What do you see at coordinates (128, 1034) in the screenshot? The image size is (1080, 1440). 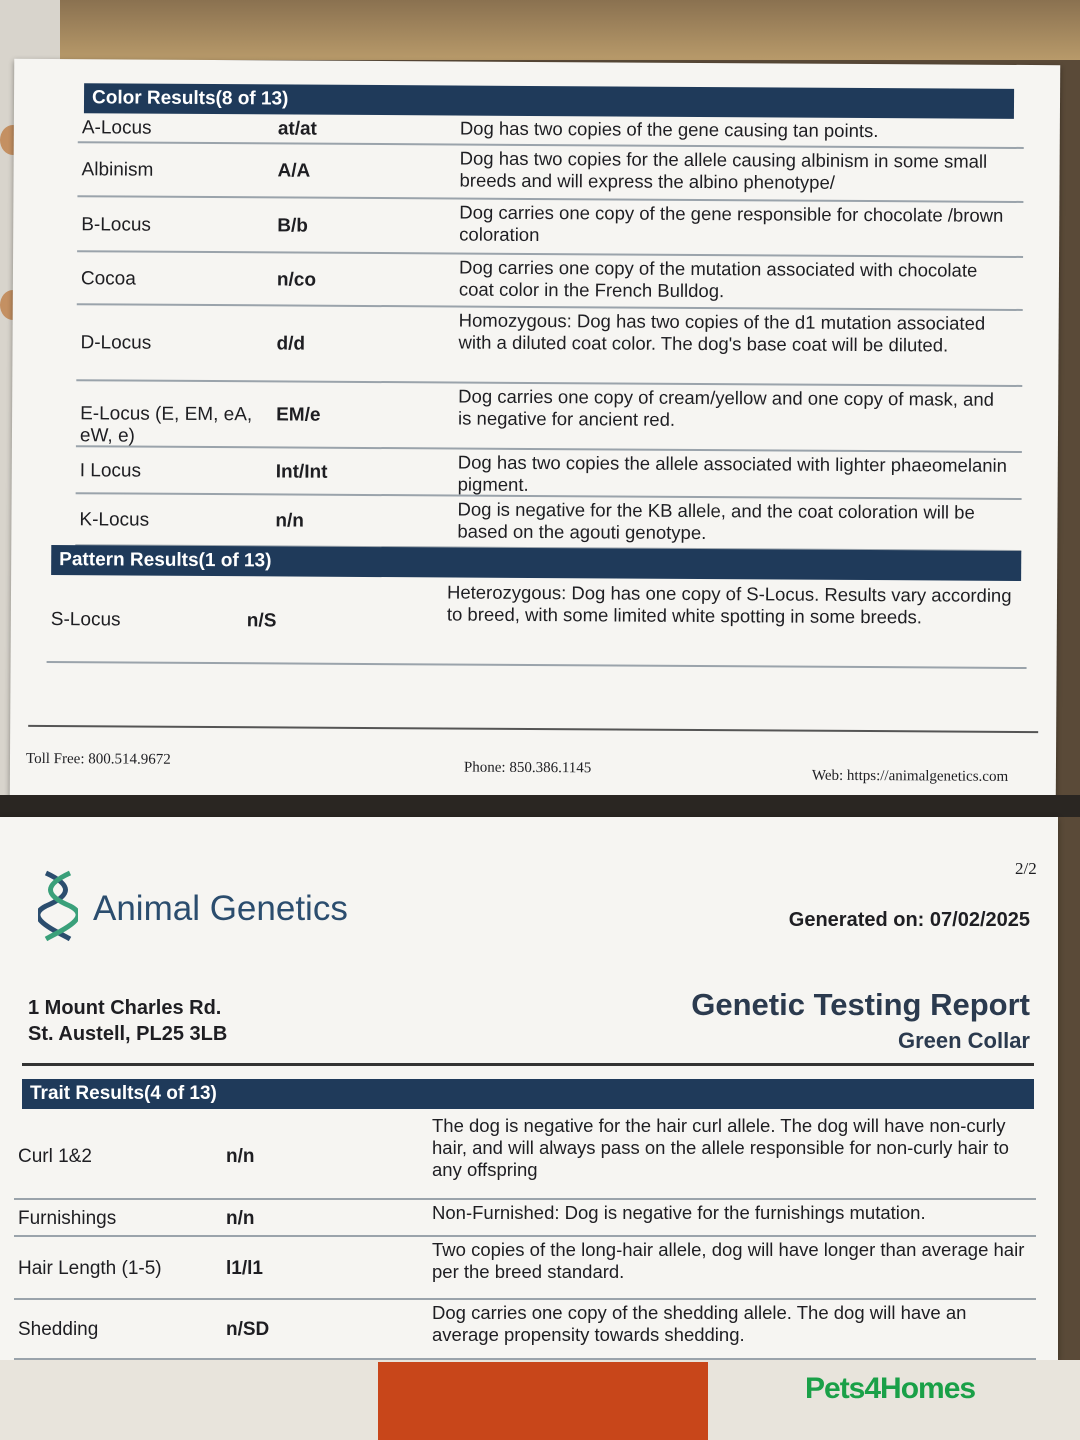 I see `address-line-2: St. Austell, PL25 3LB` at bounding box center [128, 1034].